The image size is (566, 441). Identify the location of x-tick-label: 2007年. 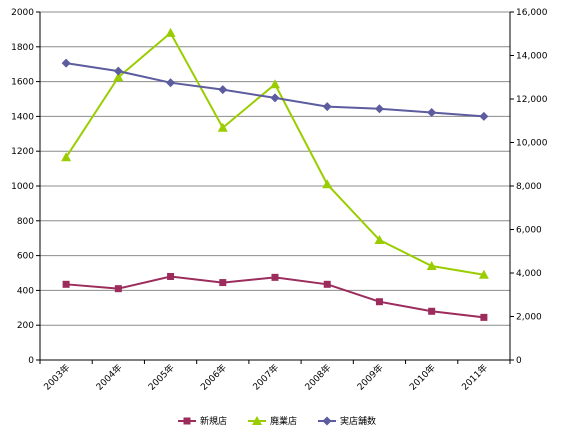
(265, 377).